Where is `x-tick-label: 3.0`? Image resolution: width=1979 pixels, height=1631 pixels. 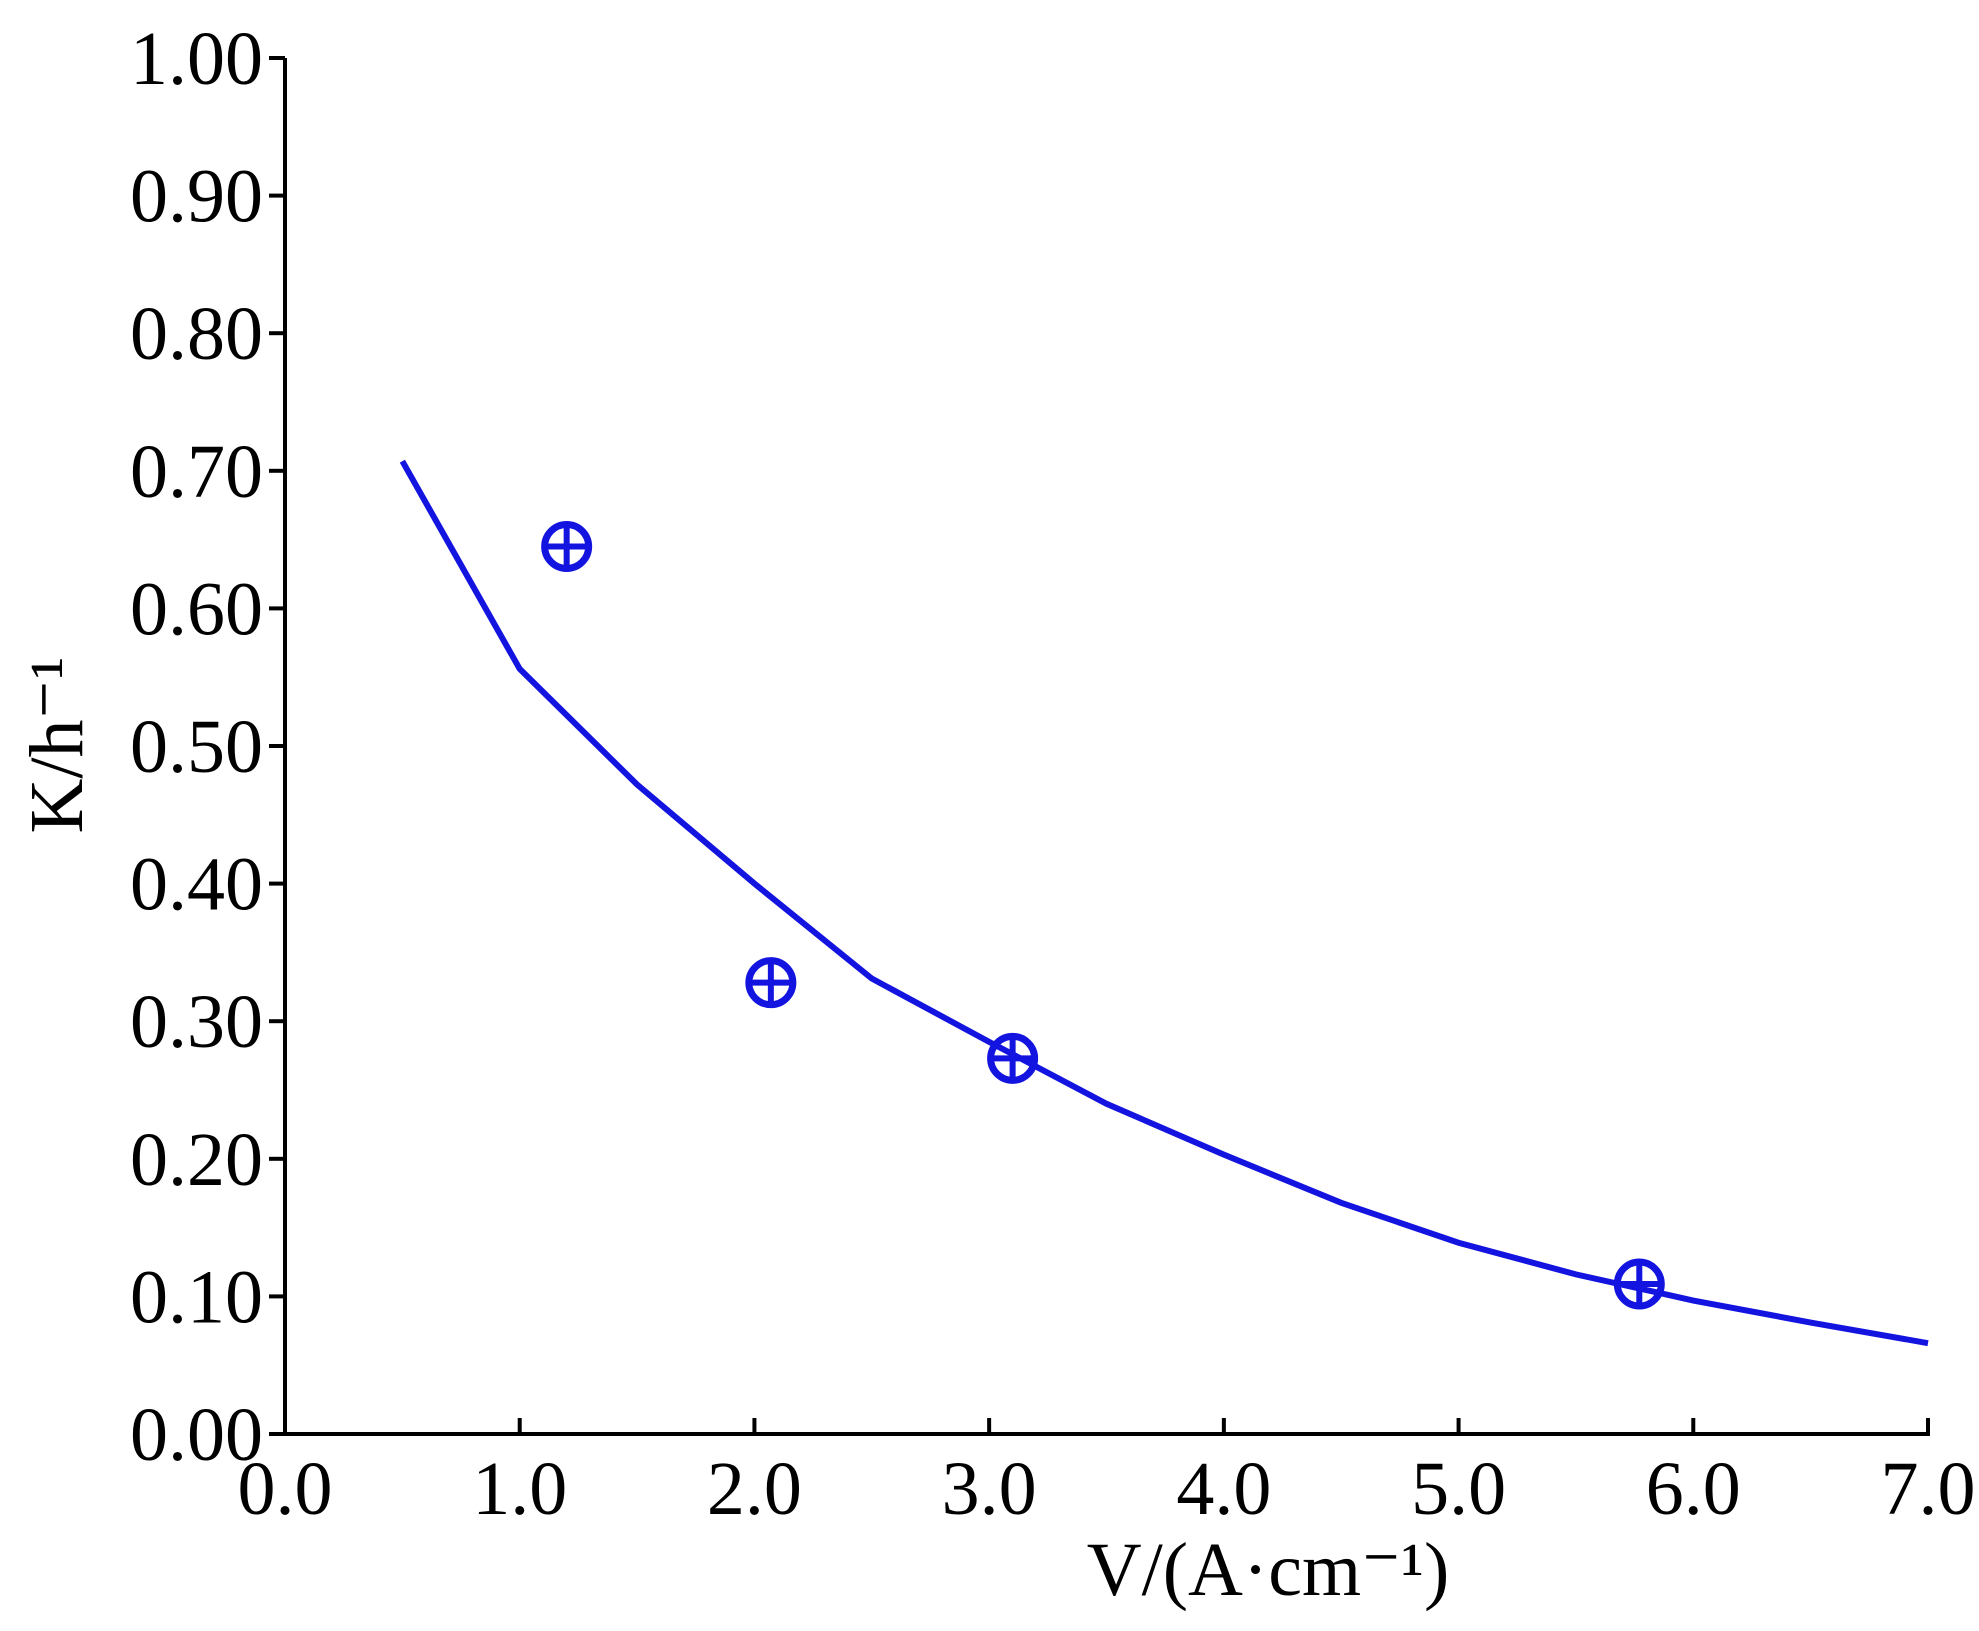
x-tick-label: 3.0 is located at coordinates (989, 1489).